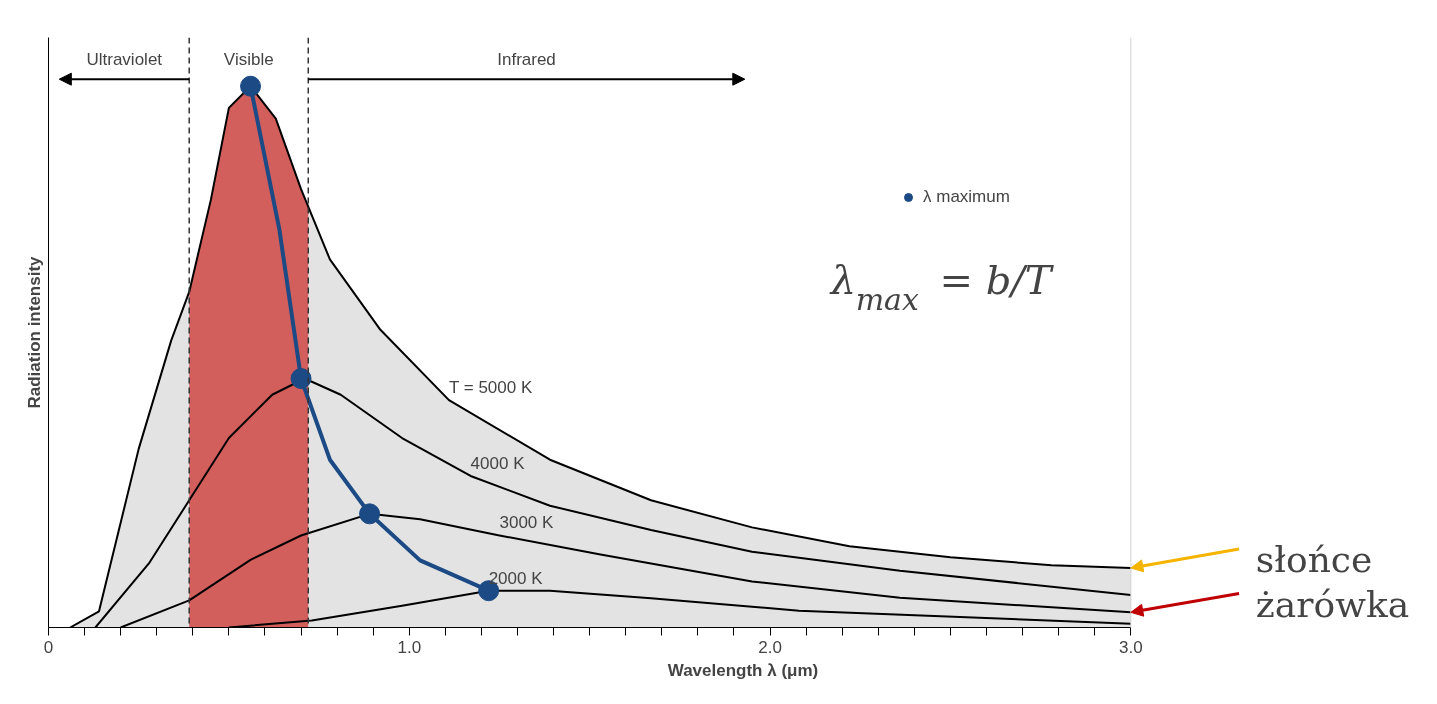 This screenshot has height=704, width=1437. What do you see at coordinates (743, 670) in the screenshot?
I see `x-axis-title: Wavelength λ (μm)` at bounding box center [743, 670].